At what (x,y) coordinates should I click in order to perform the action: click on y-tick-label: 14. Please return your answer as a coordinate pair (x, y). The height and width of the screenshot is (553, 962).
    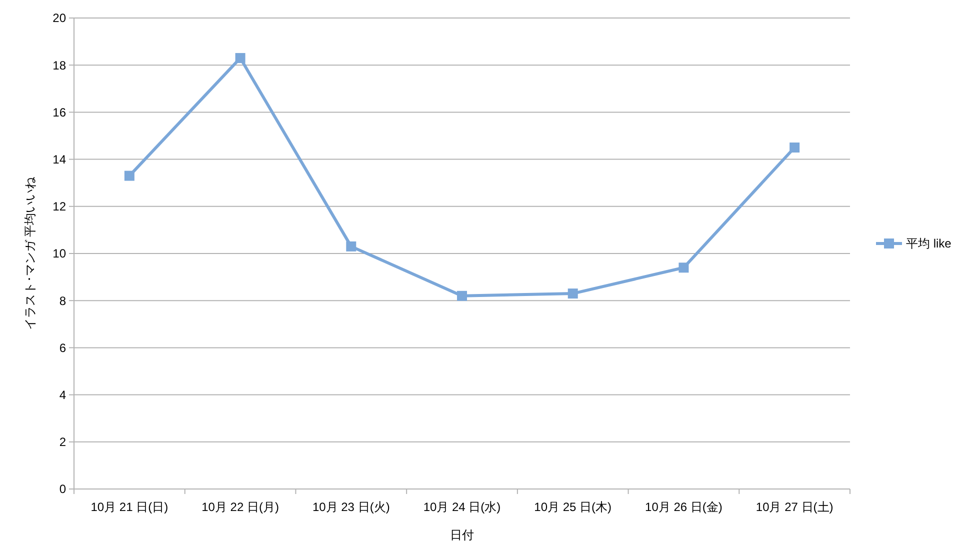
    Looking at the image, I should click on (59, 159).